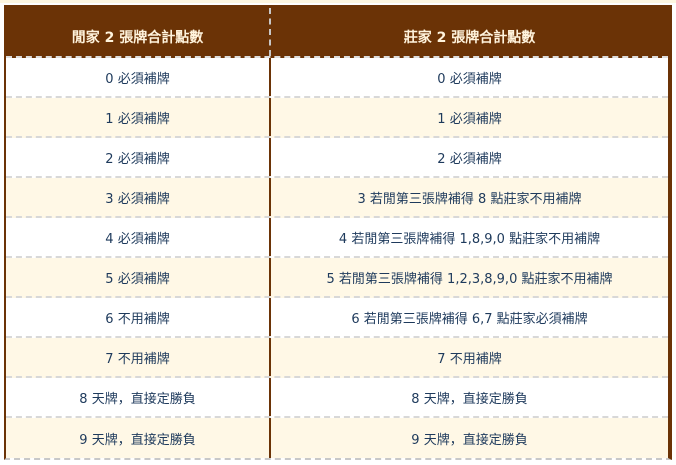 This screenshot has width=676, height=465. Describe the element at coordinates (469, 440) in the screenshot. I see `banker-cell: 9 天牌，直接定勝負` at that location.